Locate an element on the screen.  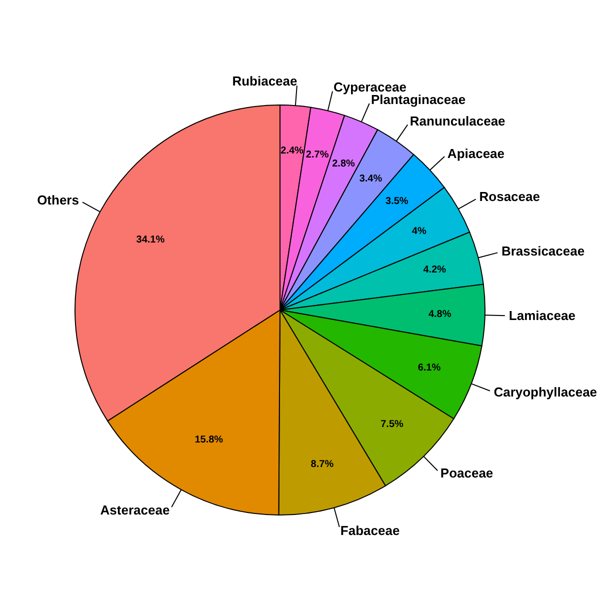
data-label: 4% is located at coordinates (419, 232).